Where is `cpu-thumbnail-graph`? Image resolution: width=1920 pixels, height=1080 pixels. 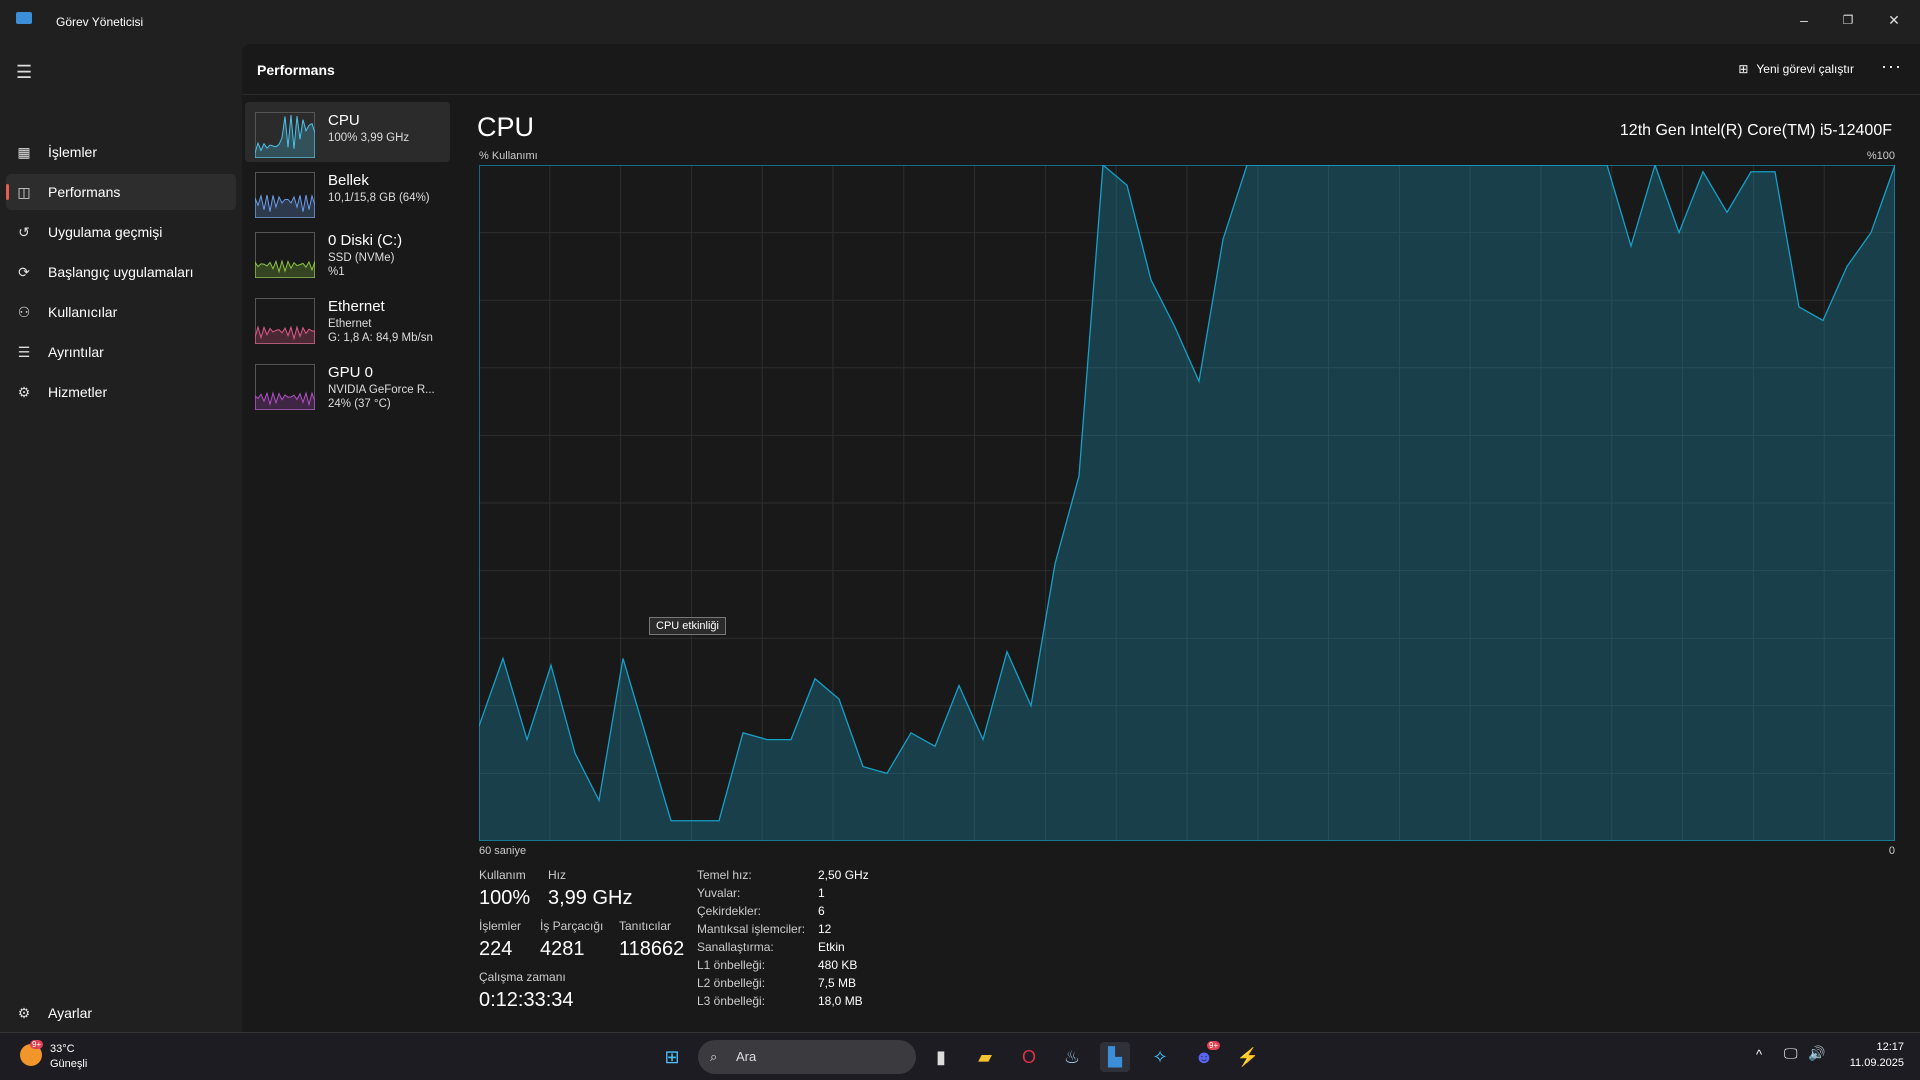 cpu-thumbnail-graph is located at coordinates (285, 135).